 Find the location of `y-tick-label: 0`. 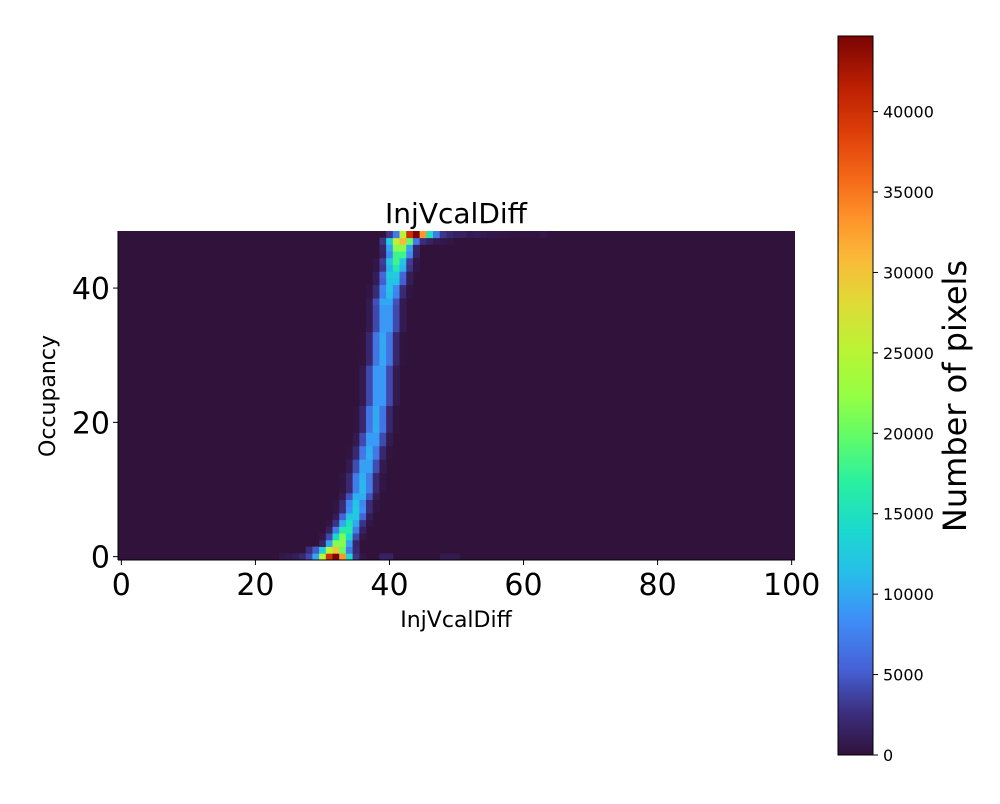

y-tick-label: 0 is located at coordinates (100, 558).